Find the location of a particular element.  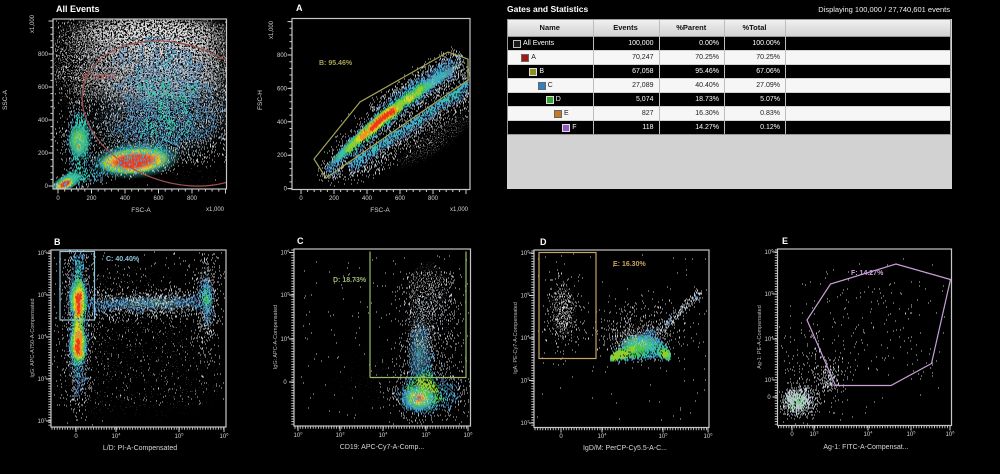

svg-text: D is located at coordinates (543, 242).